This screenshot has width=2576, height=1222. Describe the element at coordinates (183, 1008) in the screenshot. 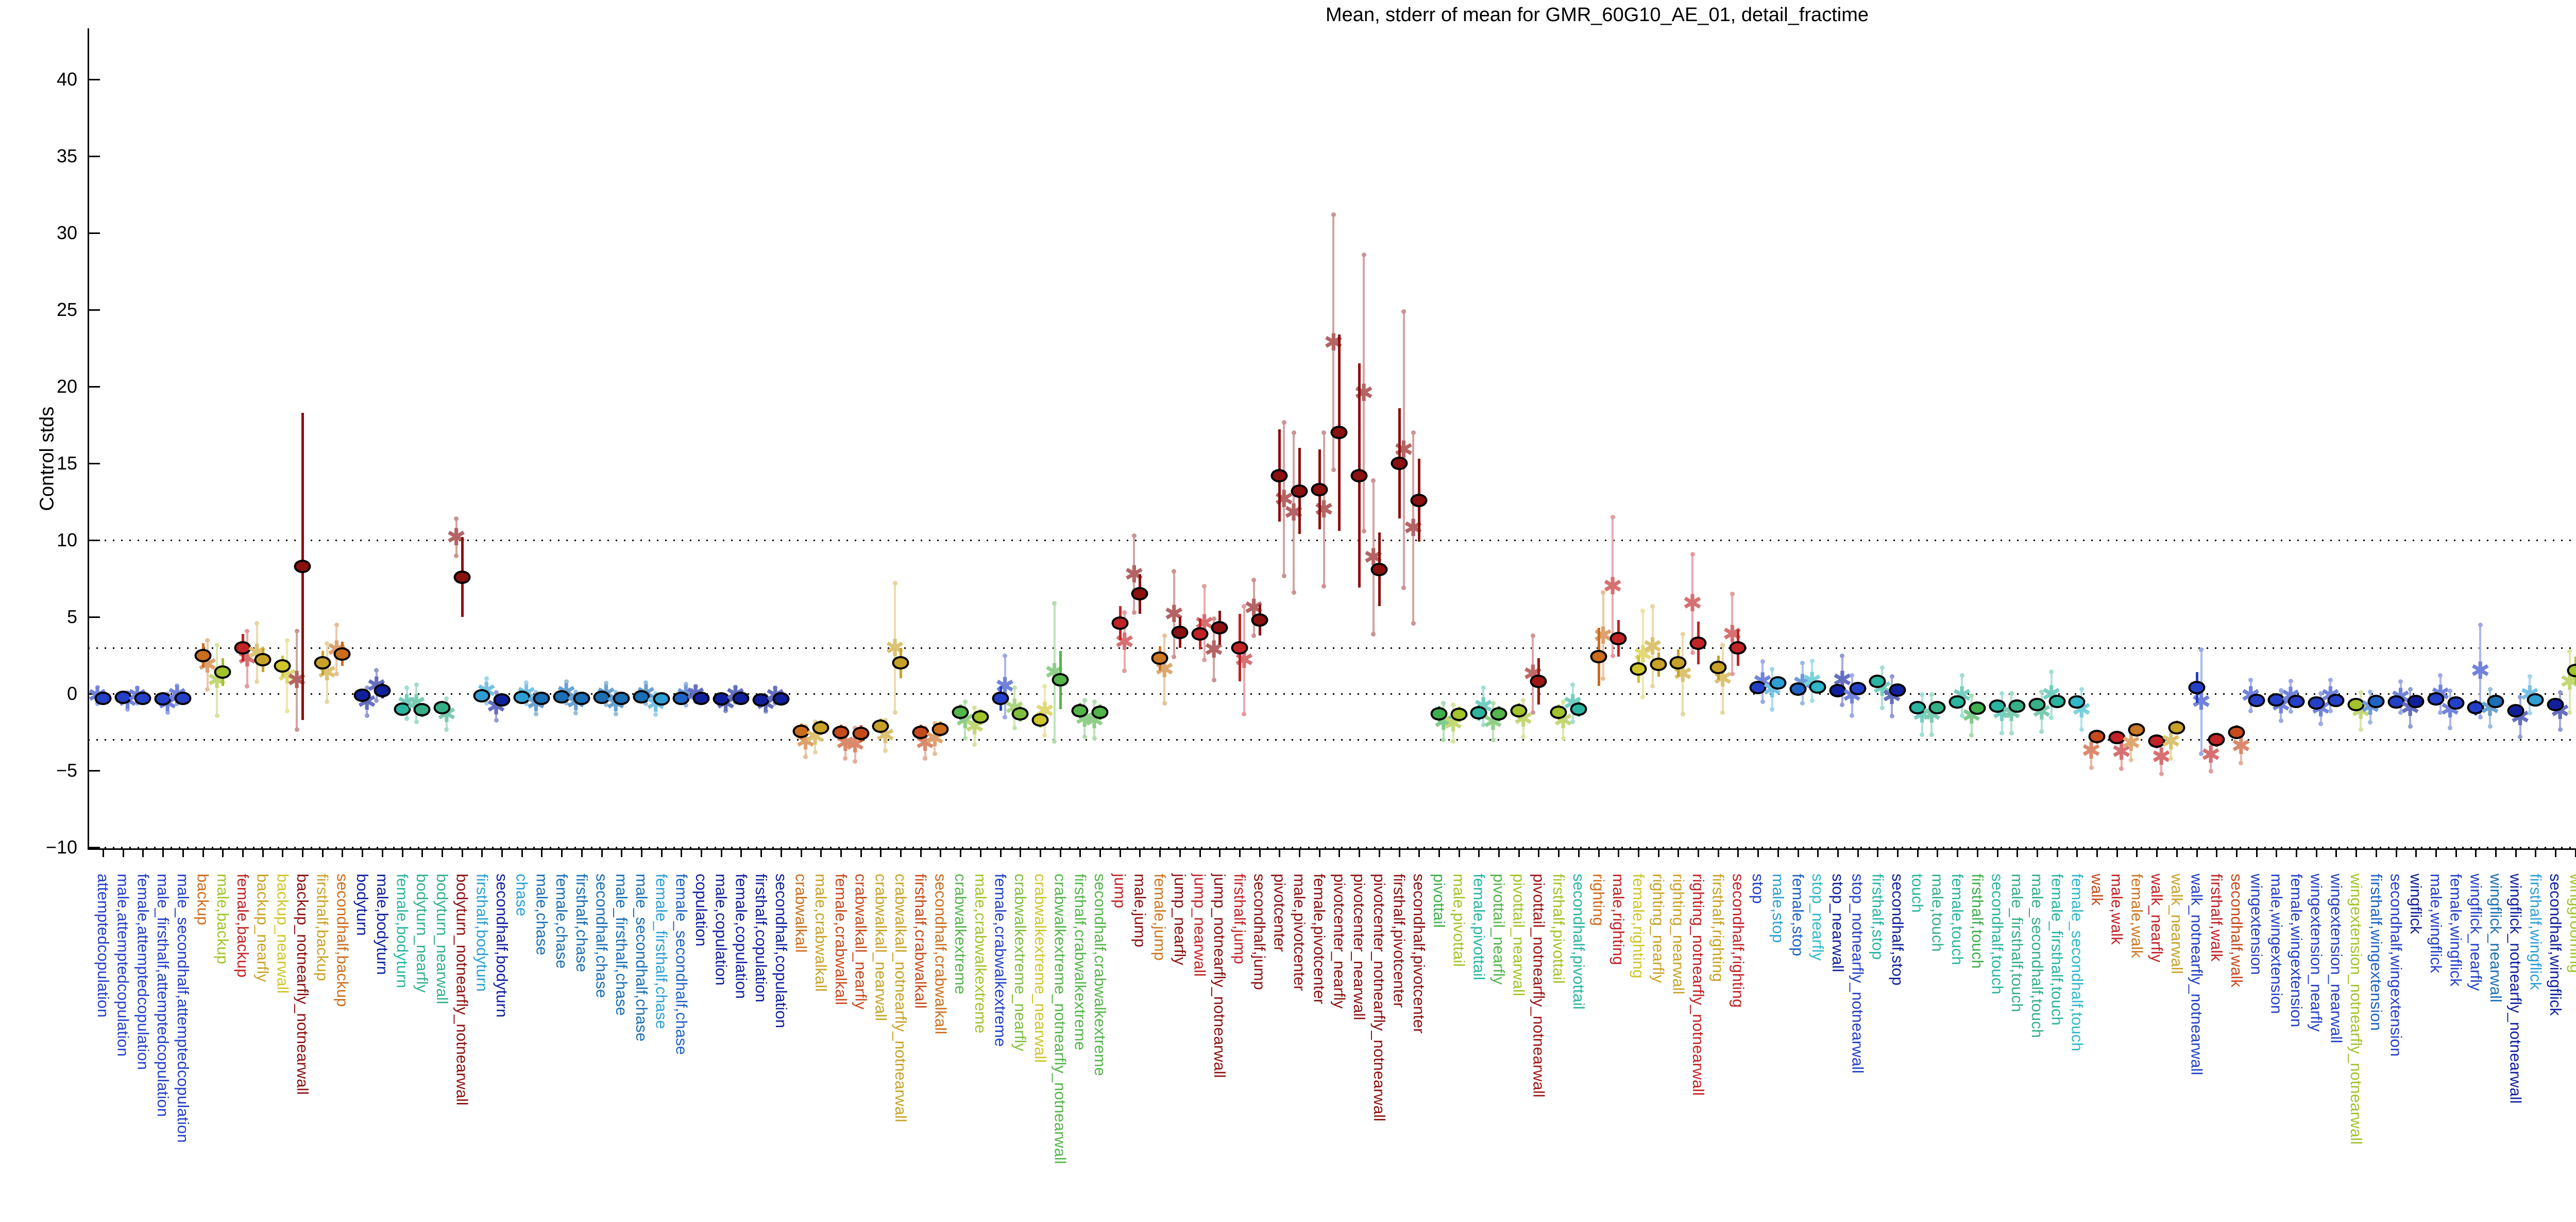

I see `x-tick-label: male_secondhalf,attemptedcopulation` at that location.